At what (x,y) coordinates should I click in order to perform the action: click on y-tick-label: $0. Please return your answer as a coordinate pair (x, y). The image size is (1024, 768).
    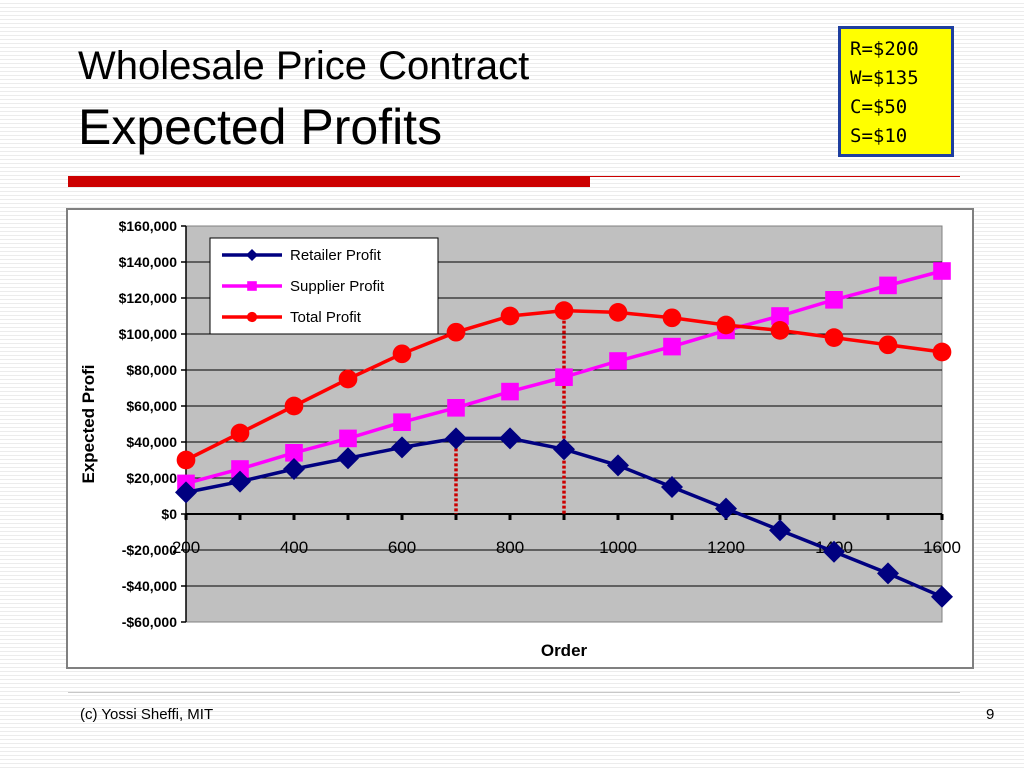
    Looking at the image, I should click on (169, 514).